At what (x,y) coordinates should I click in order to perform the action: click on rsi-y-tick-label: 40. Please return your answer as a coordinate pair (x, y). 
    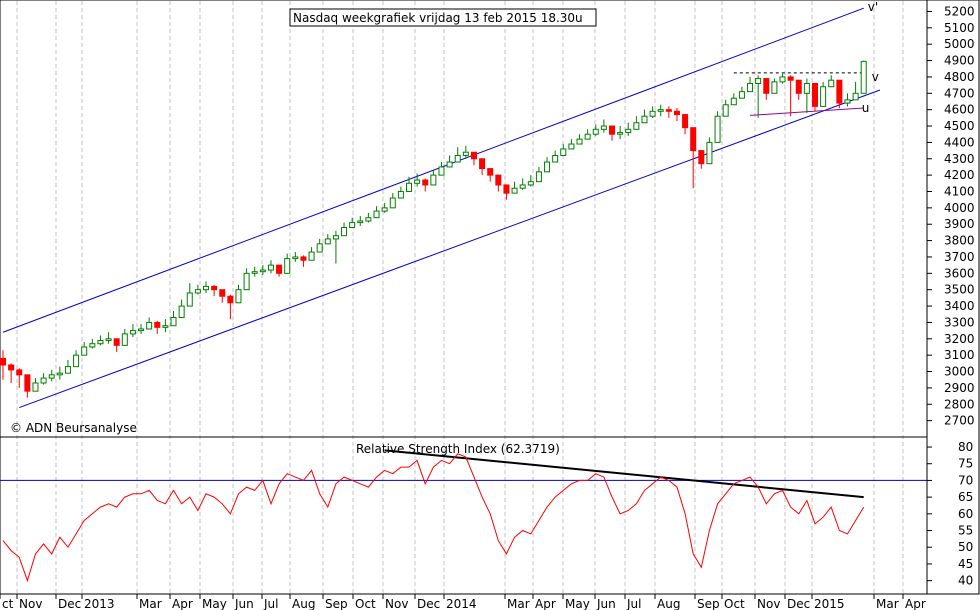
    Looking at the image, I should click on (965, 581).